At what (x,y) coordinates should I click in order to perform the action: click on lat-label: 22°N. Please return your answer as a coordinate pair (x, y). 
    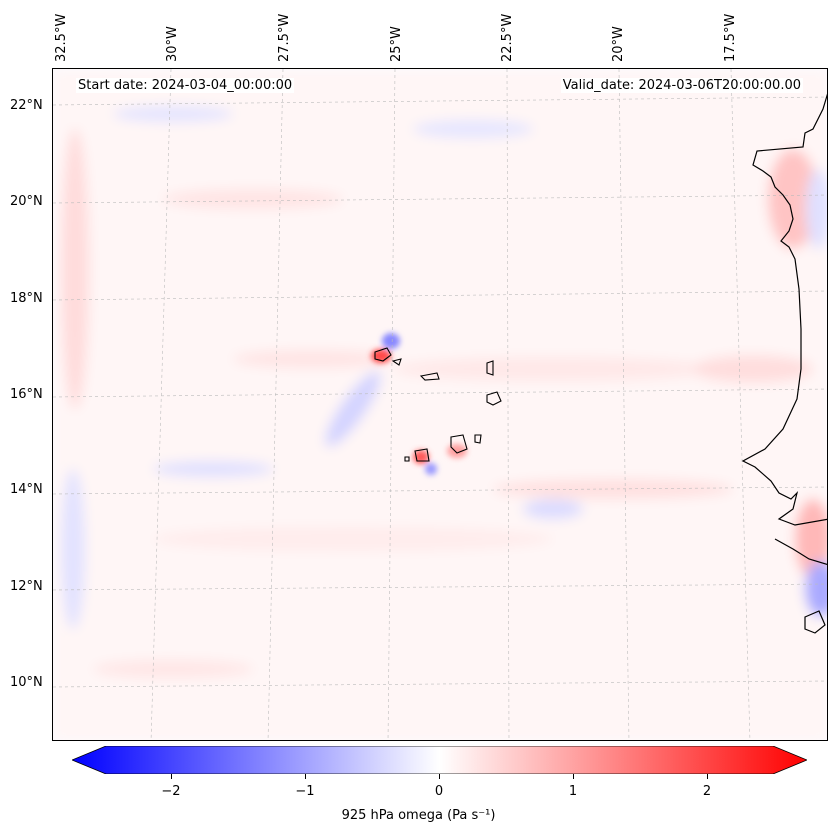
    Looking at the image, I should click on (26, 105).